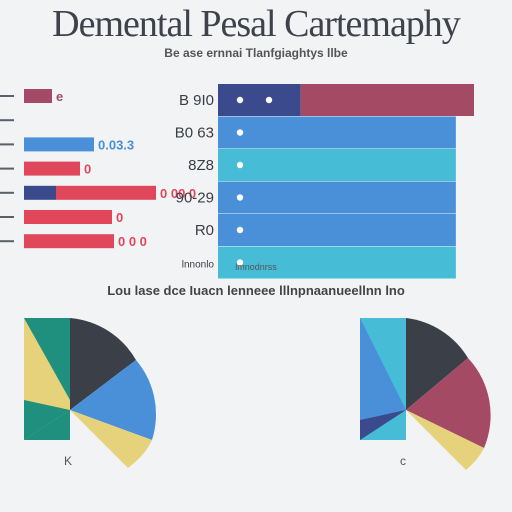  I want to click on right-bar-category-label: B0 63, so click(194, 133).